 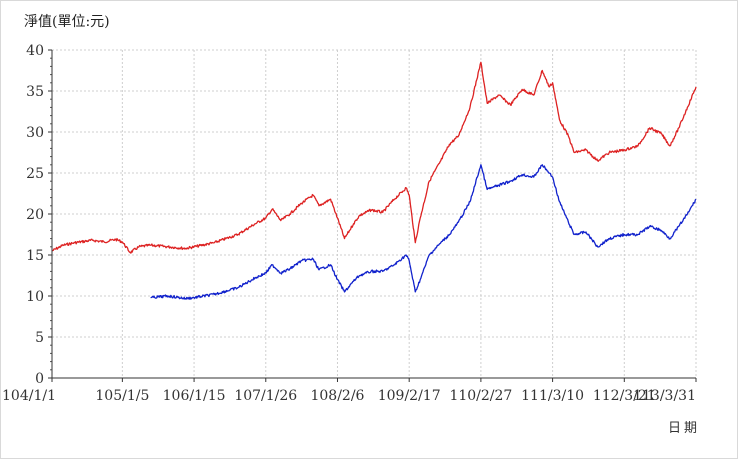 I want to click on y-tick-label: 0, so click(x=39, y=379).